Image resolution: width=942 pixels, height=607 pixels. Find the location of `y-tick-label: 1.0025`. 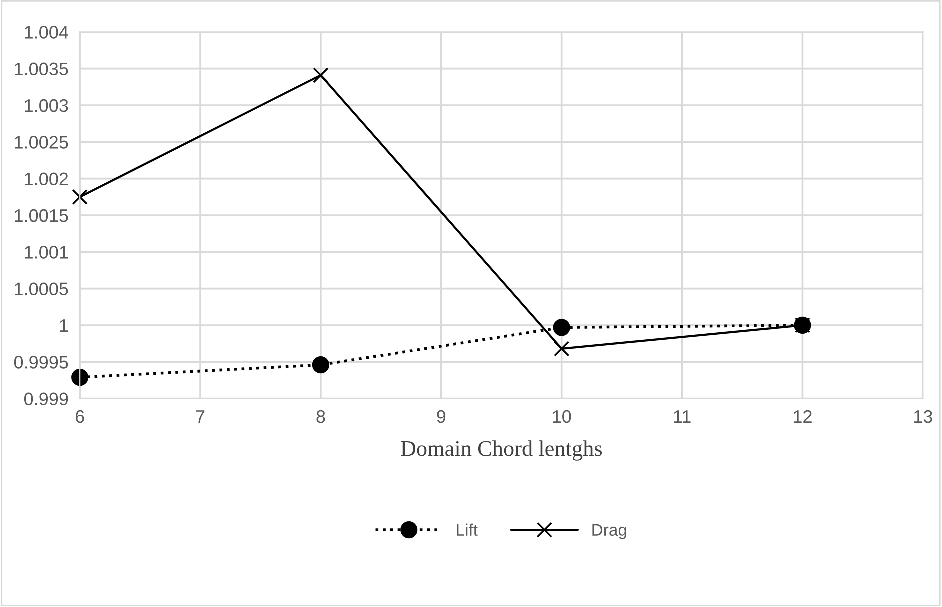

y-tick-label: 1.0025 is located at coordinates (41, 142).